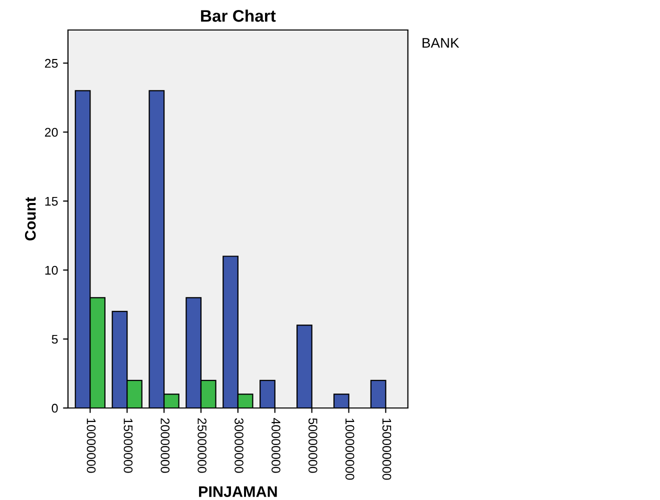 This screenshot has height=500, width=660. Describe the element at coordinates (239, 445) in the screenshot. I see `x-tick-label: 30000000` at that location.